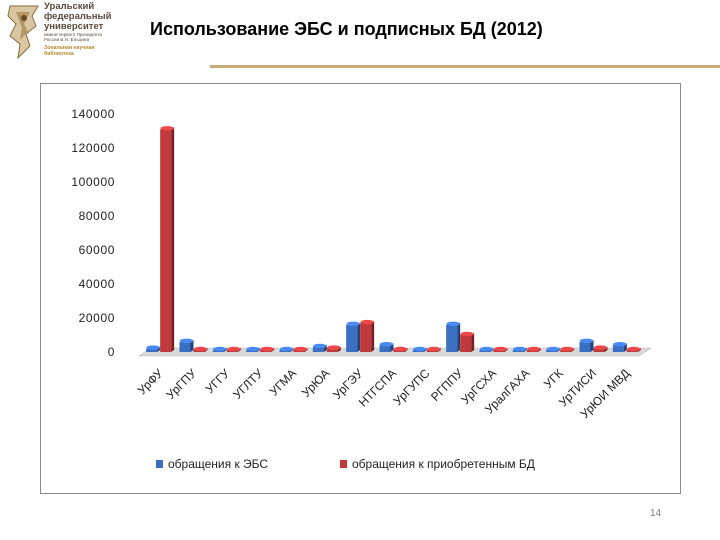 This screenshot has width=720, height=540. Describe the element at coordinates (150, 381) in the screenshot. I see `x-category-label: УрФУ` at that location.